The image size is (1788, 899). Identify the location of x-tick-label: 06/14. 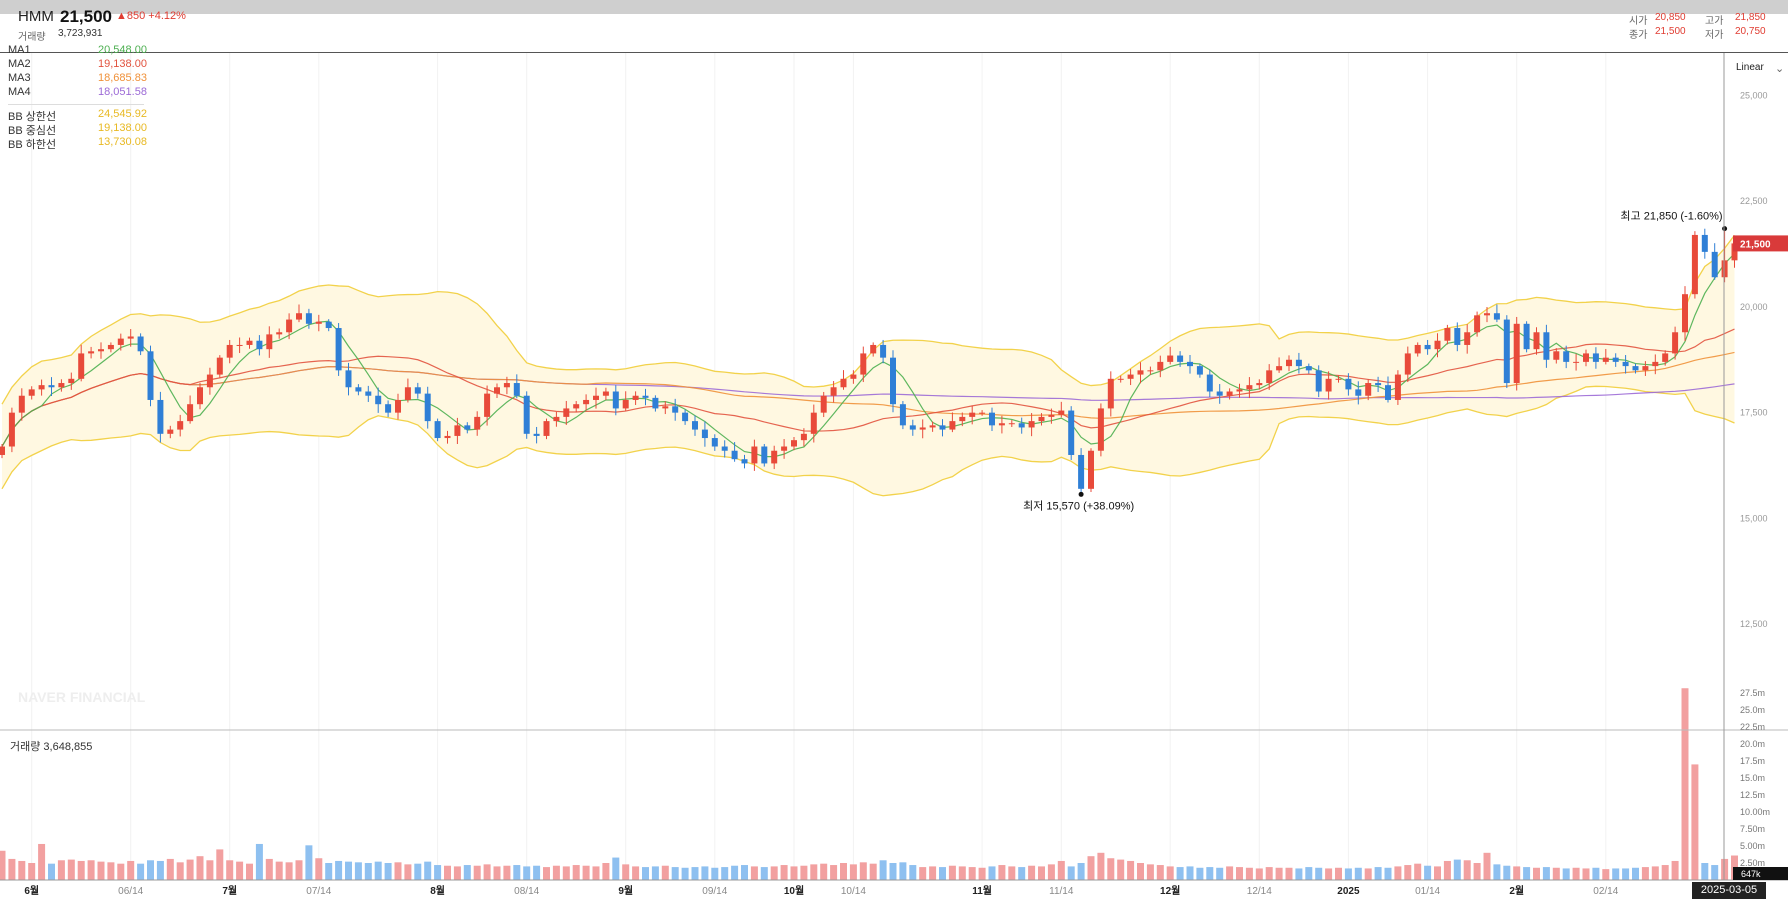
(130, 891).